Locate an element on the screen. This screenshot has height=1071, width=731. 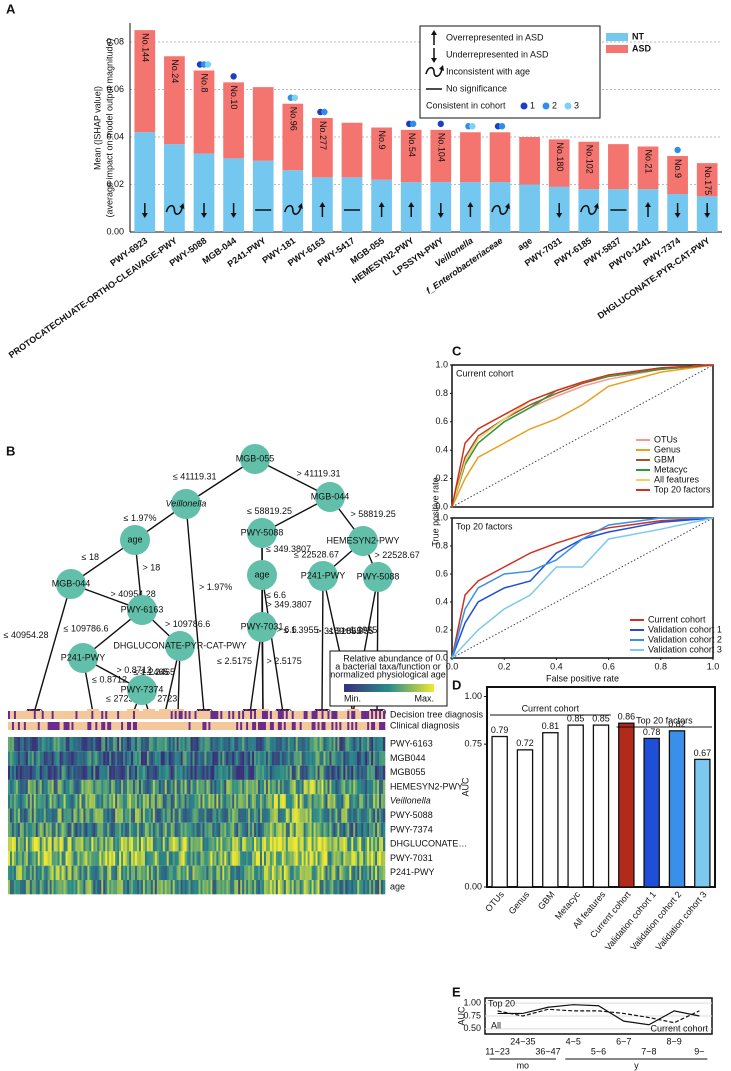
bar-segment is located at coordinates (352, 150).